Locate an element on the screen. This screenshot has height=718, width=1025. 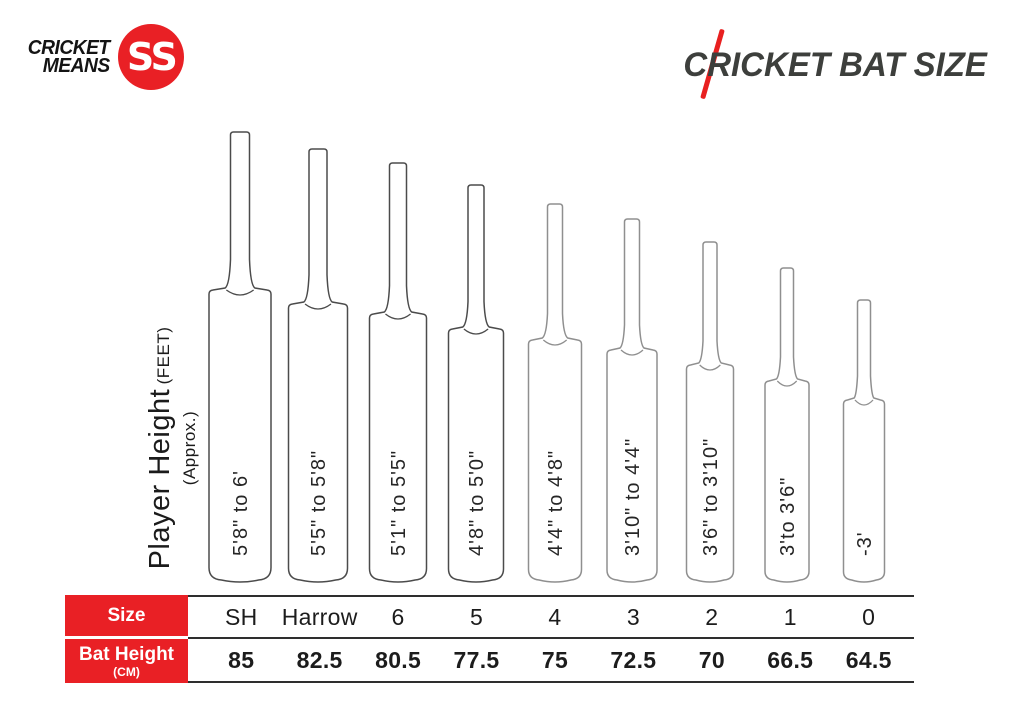
logo-line1: CRICKET is located at coordinates (68, 47).